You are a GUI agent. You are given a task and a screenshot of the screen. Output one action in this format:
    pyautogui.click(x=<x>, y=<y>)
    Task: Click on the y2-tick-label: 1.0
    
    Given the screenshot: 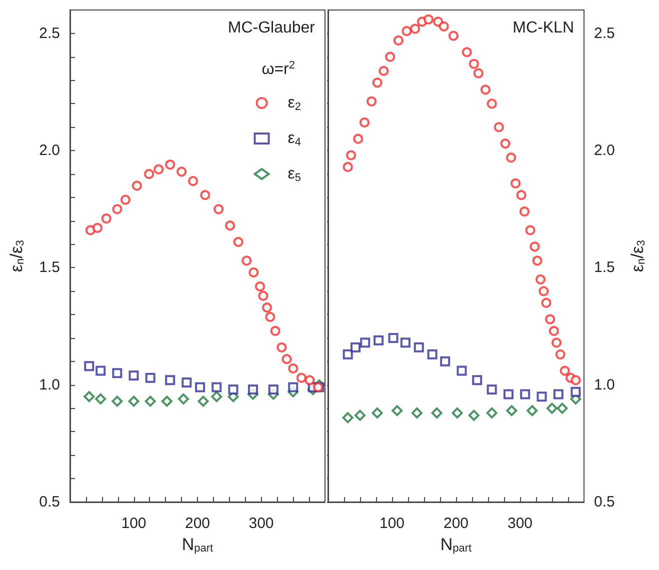 What is the action you would take?
    pyautogui.click(x=604, y=385)
    